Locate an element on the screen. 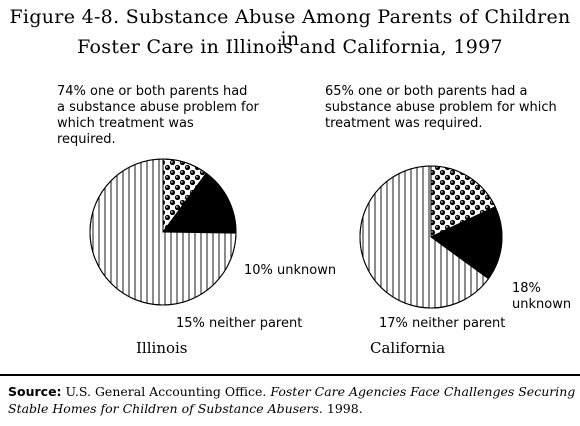  illinois-neither-label: 15% neither parent is located at coordinates (239, 323).